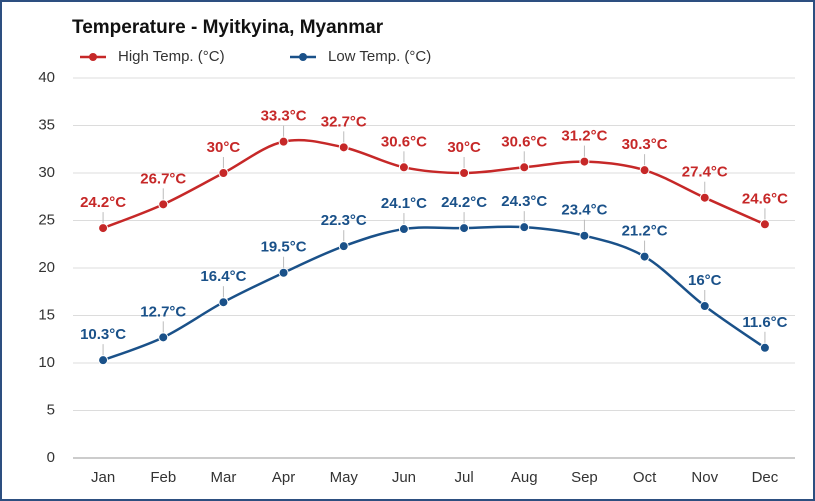  I want to click on x-tick-label: Sep, so click(584, 477).